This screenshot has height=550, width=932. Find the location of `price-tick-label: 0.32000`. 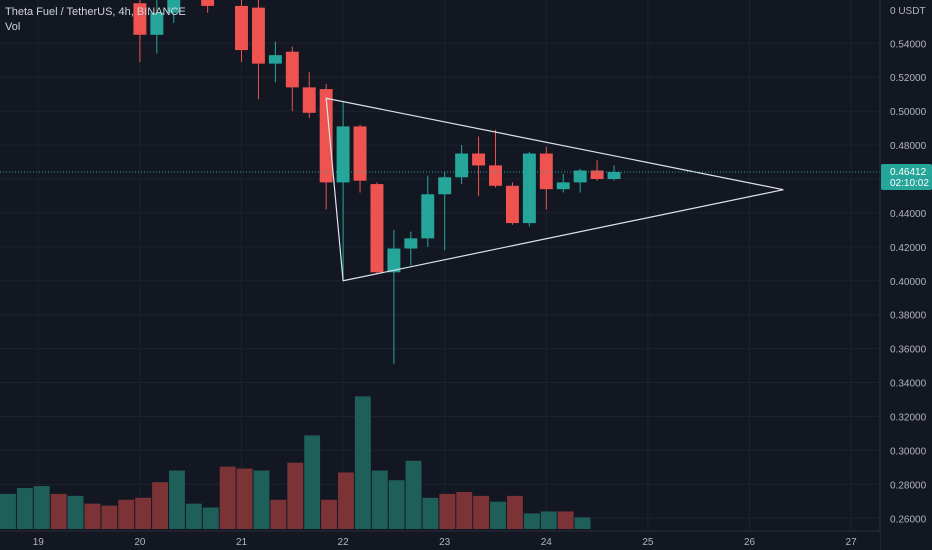

price-tick-label: 0.32000 is located at coordinates (908, 417).